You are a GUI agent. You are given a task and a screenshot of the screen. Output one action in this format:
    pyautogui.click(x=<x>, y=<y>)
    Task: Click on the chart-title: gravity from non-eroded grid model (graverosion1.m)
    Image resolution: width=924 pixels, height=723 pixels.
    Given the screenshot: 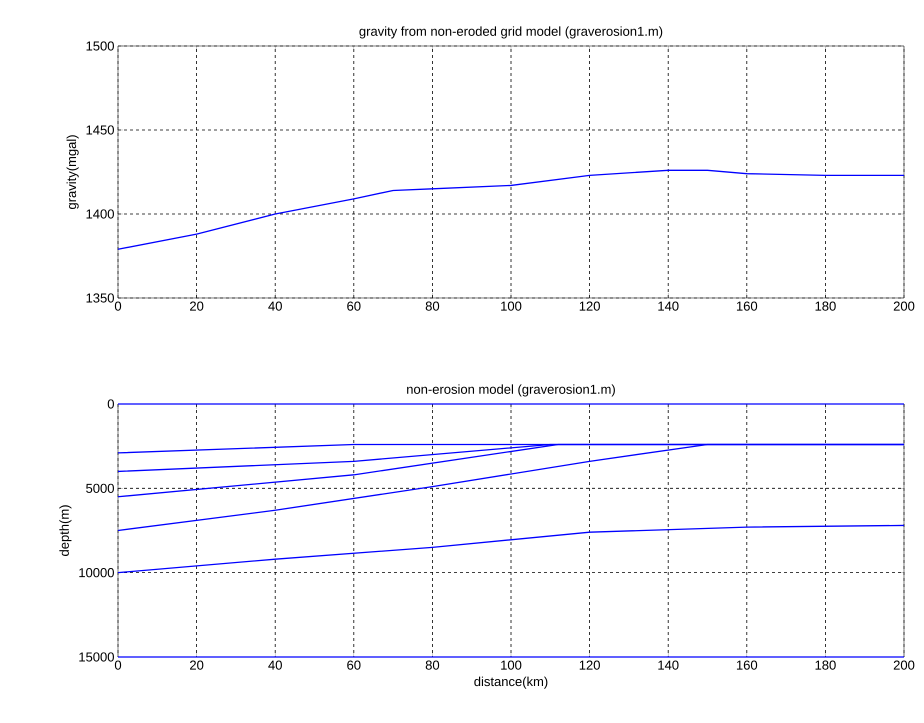 What is the action you would take?
    pyautogui.click(x=510, y=32)
    